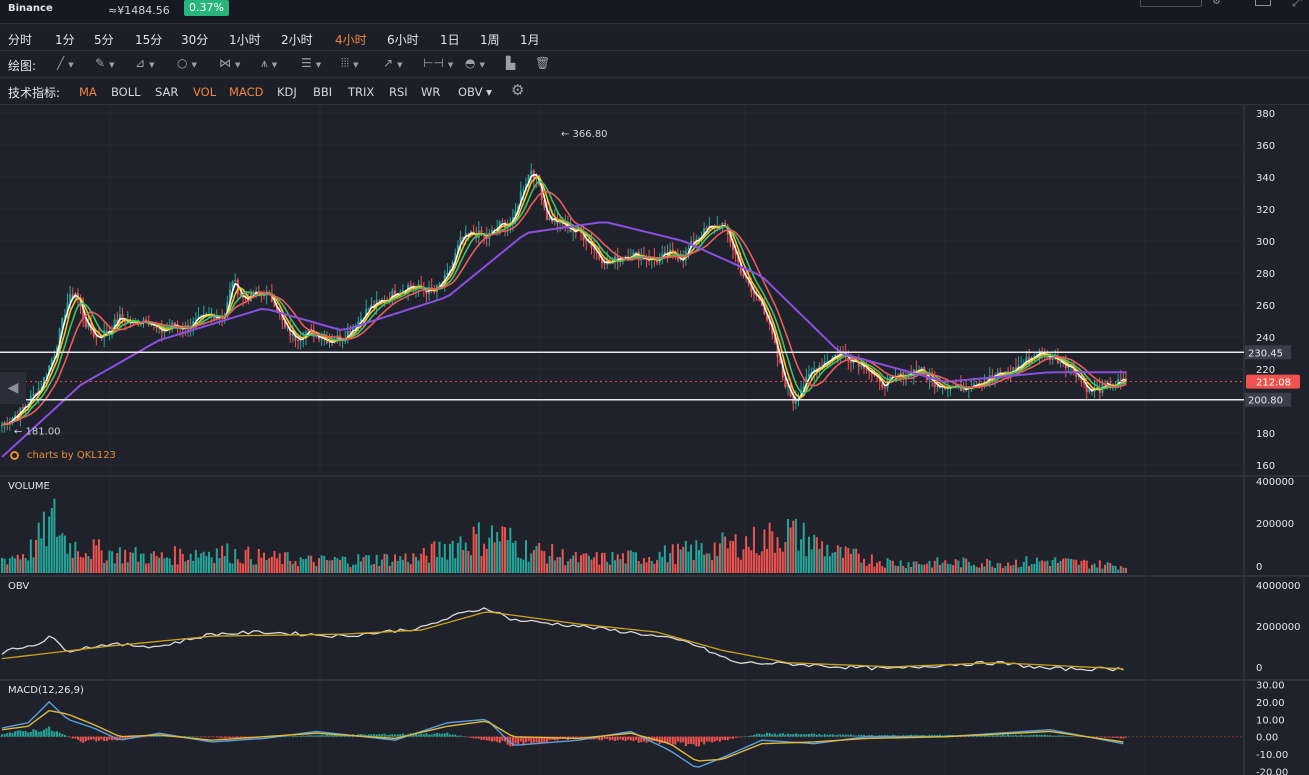 This screenshot has height=775, width=1309. What do you see at coordinates (311, 63) in the screenshot?
I see `fib-levels-icon: ☰ ▼` at bounding box center [311, 63].